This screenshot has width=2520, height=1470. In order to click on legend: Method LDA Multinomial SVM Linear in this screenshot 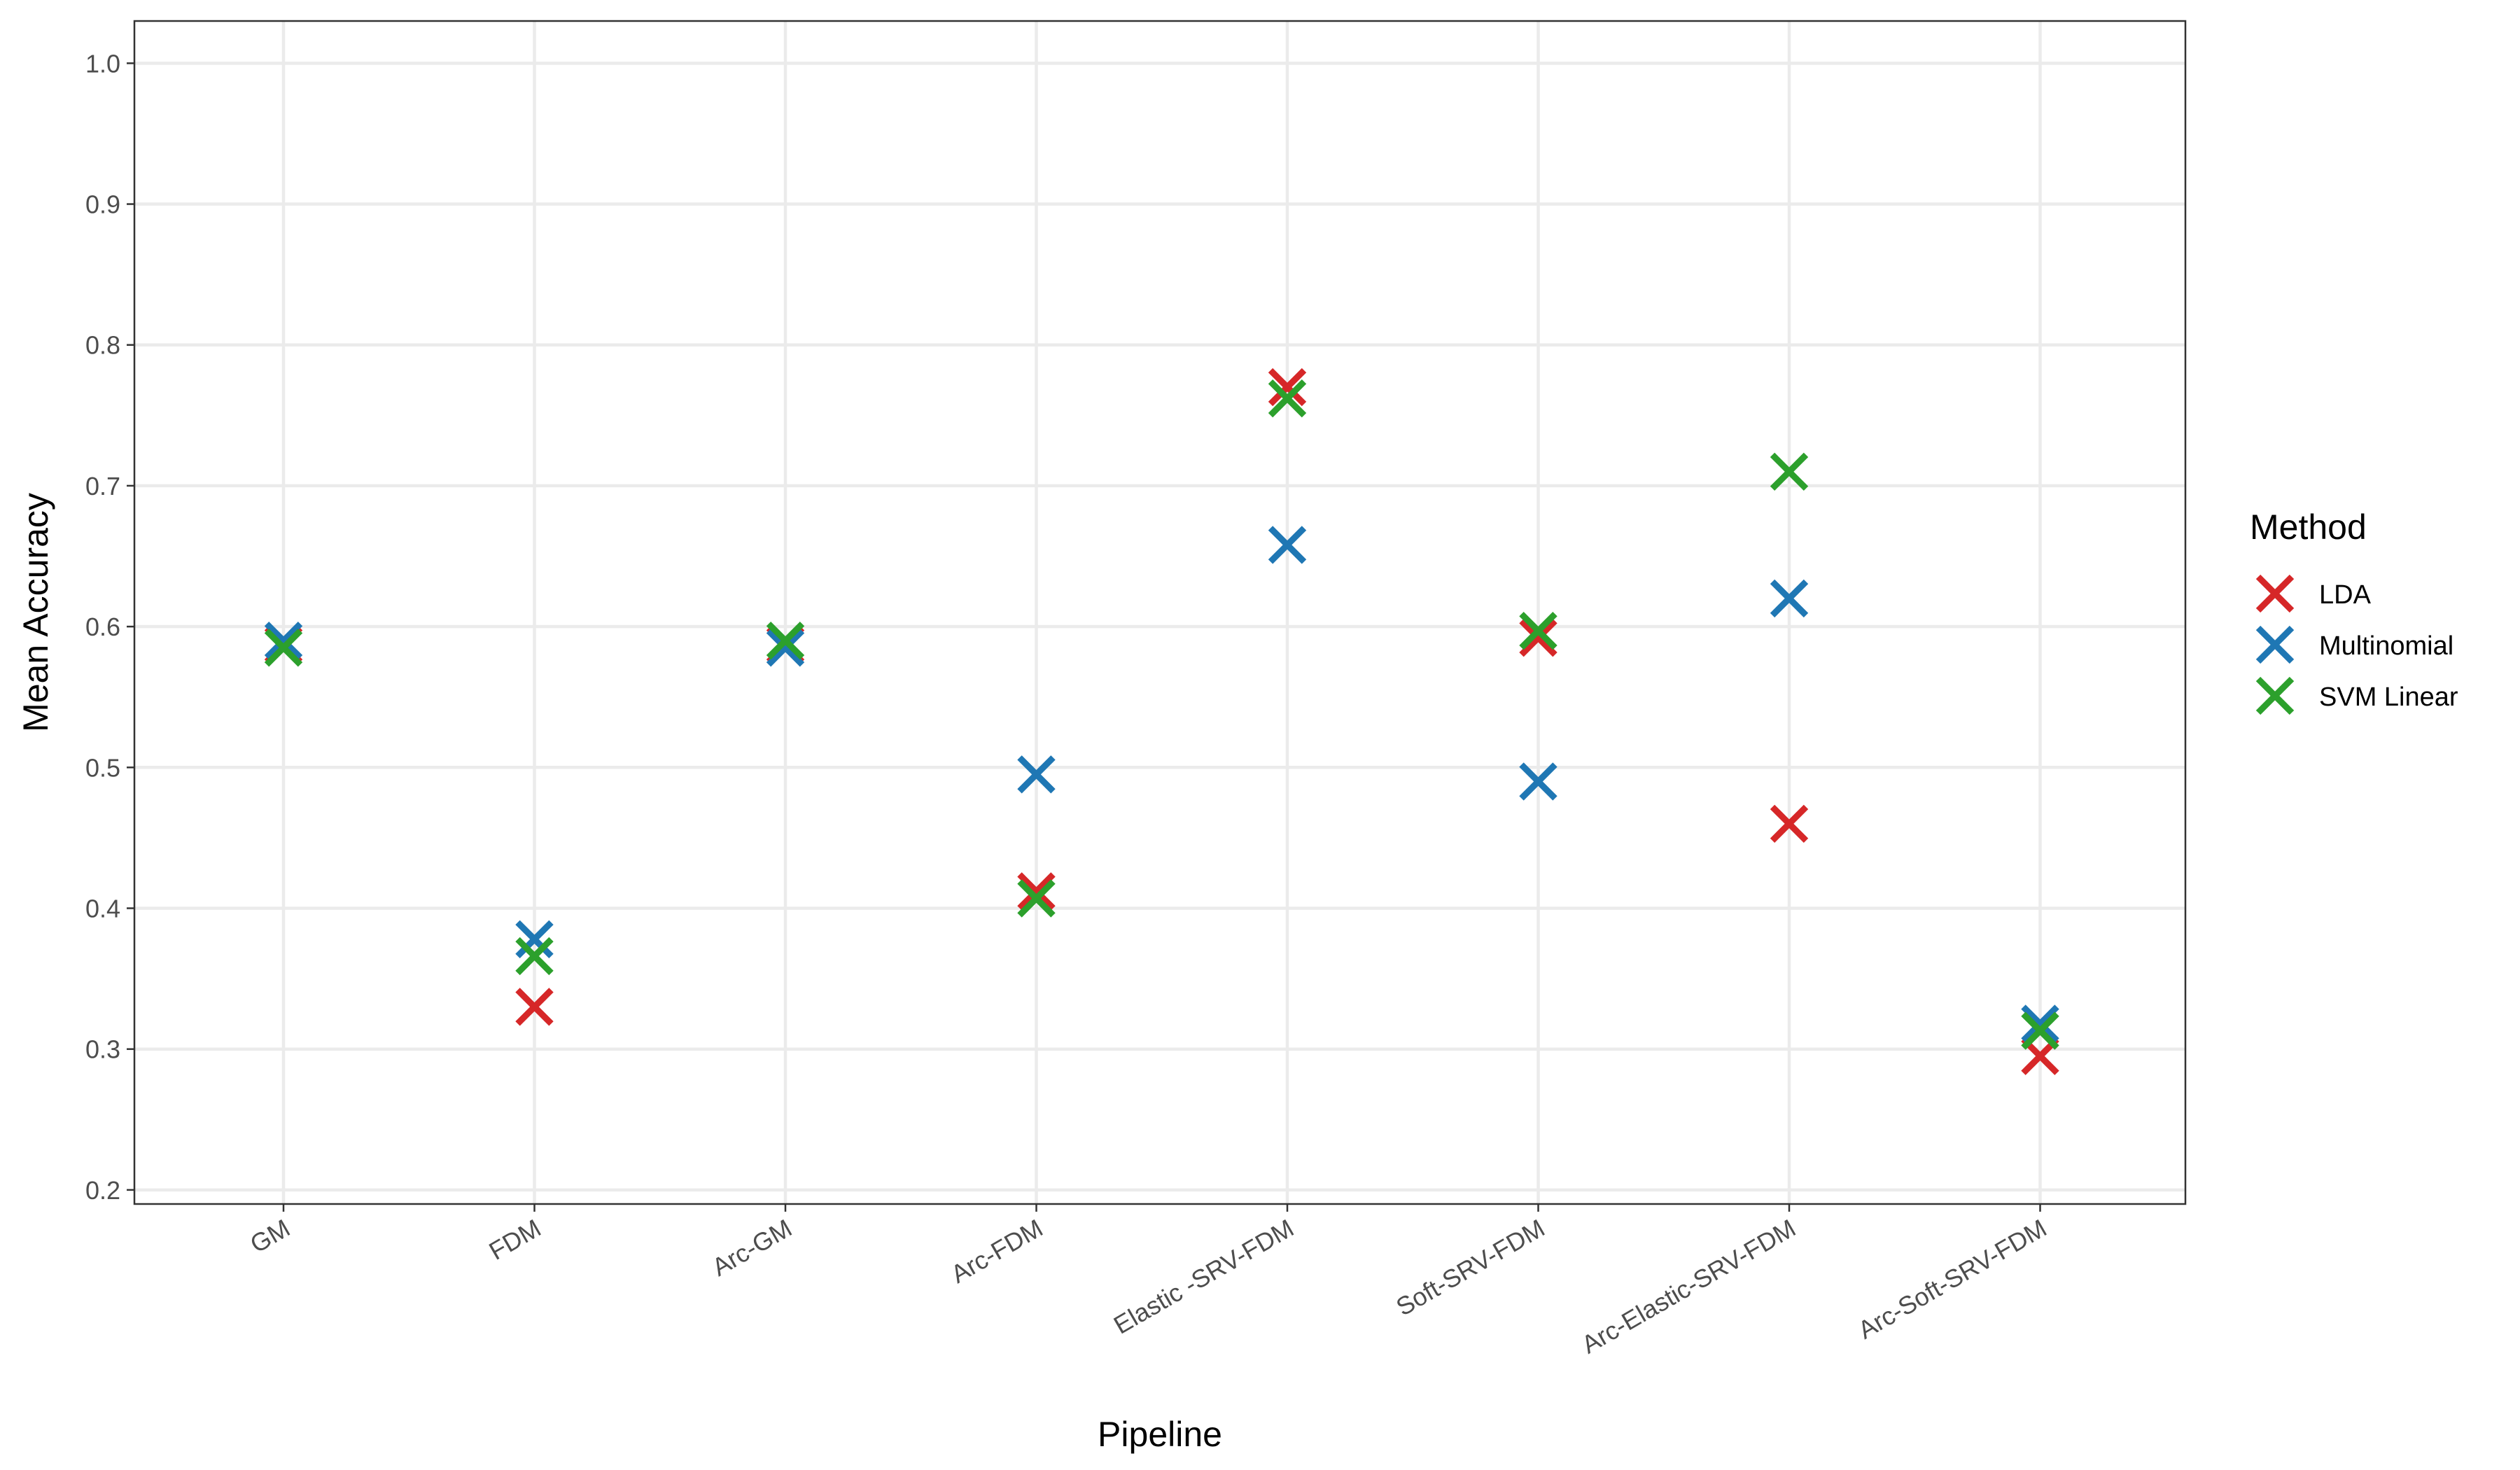, I will do `click(2354, 611)`.